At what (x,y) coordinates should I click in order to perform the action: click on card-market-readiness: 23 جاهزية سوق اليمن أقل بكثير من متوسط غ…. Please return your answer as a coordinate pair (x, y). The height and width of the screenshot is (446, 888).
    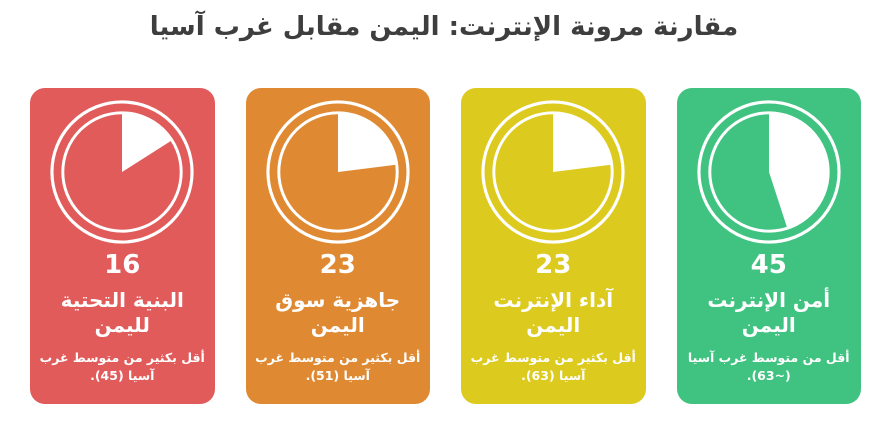
    Looking at the image, I should click on (337, 246).